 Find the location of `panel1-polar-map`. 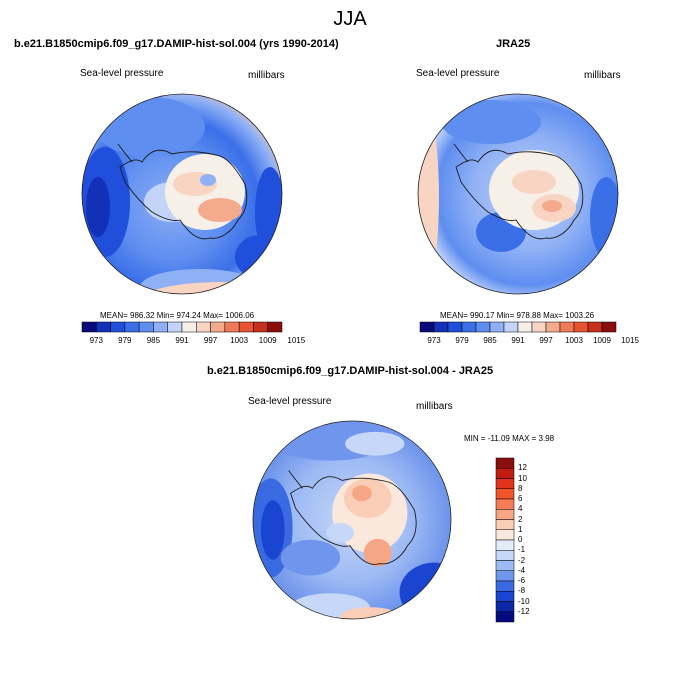

panel1-polar-map is located at coordinates (182, 194).